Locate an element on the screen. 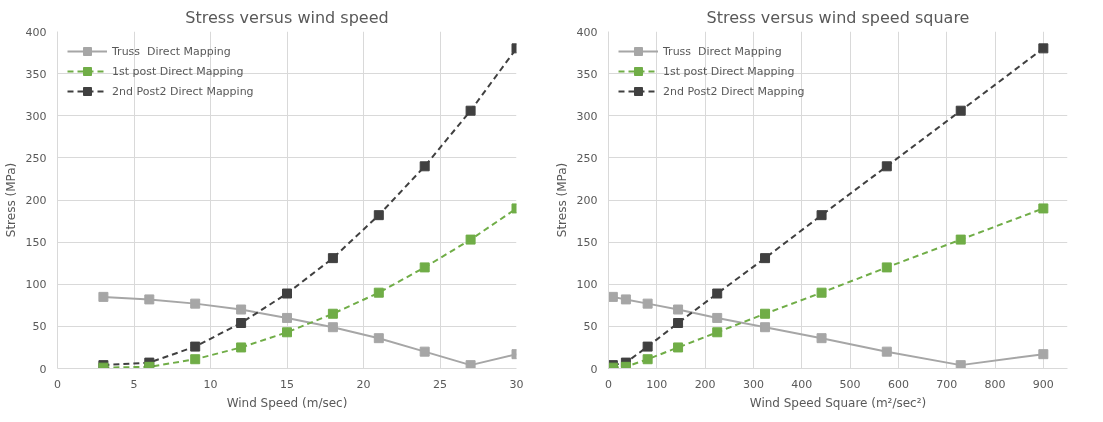  x-axis-title: Wind Speed Square (m²/sec²) is located at coordinates (838, 402).